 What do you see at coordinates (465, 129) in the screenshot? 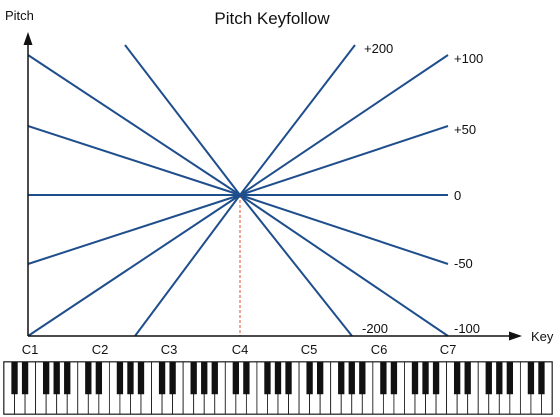
I see `series-label-plus-50: +50` at bounding box center [465, 129].